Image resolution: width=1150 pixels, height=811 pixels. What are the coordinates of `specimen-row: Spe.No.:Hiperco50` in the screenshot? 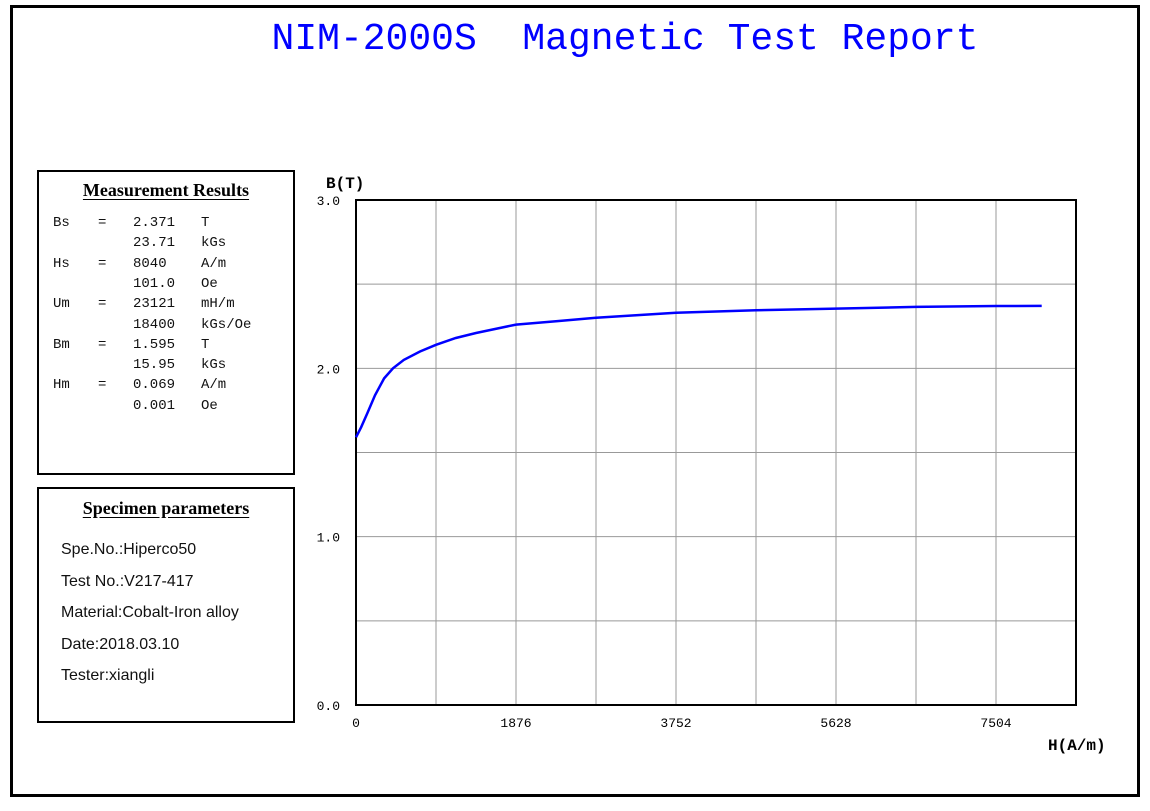 It's located at (129, 549).